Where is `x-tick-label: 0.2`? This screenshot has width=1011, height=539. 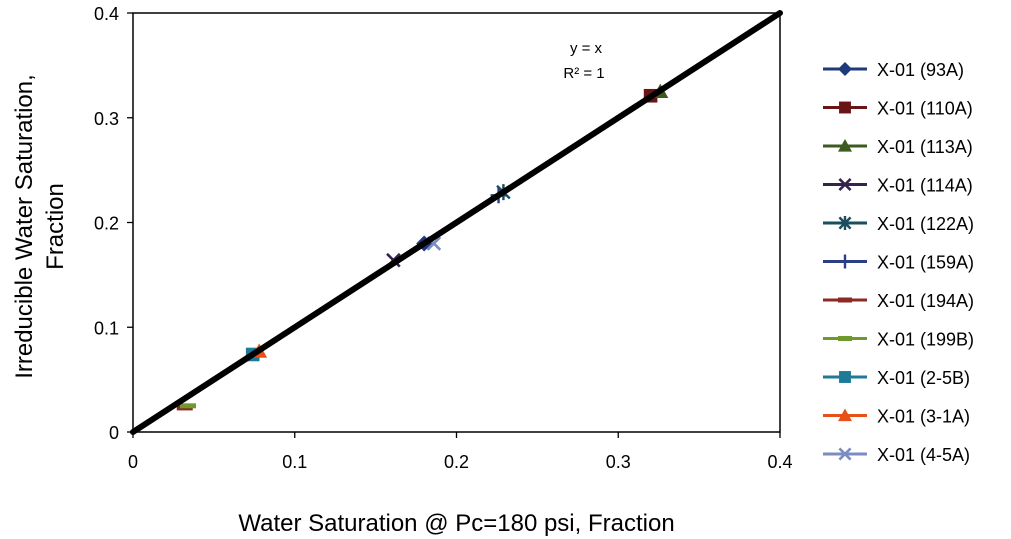 x-tick-label: 0.2 is located at coordinates (456, 462).